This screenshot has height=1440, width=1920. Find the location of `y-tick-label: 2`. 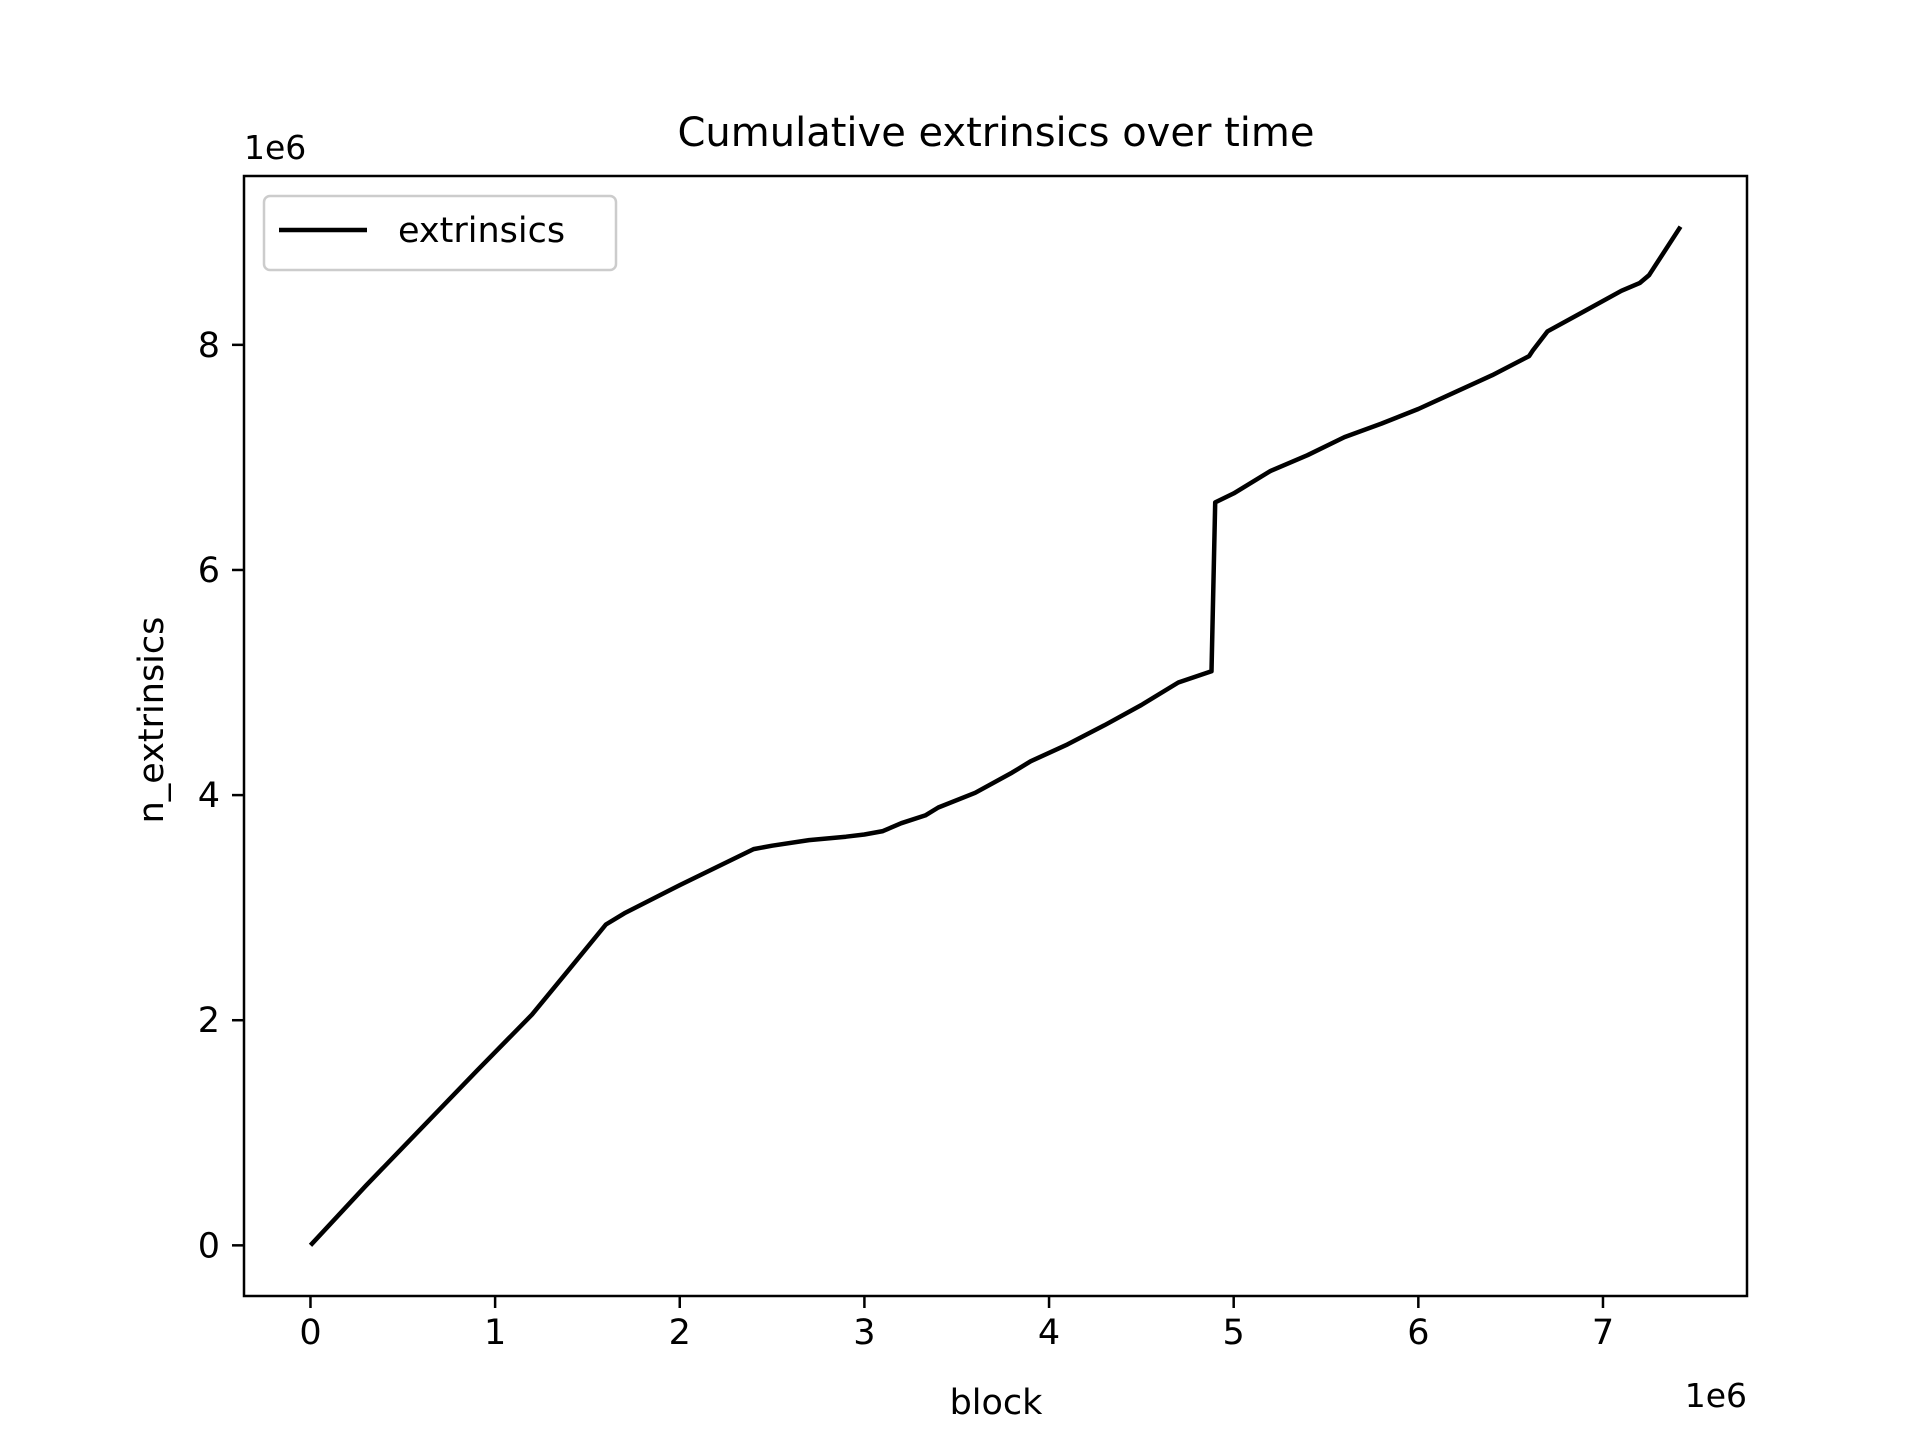

y-tick-label: 2 is located at coordinates (209, 1021).